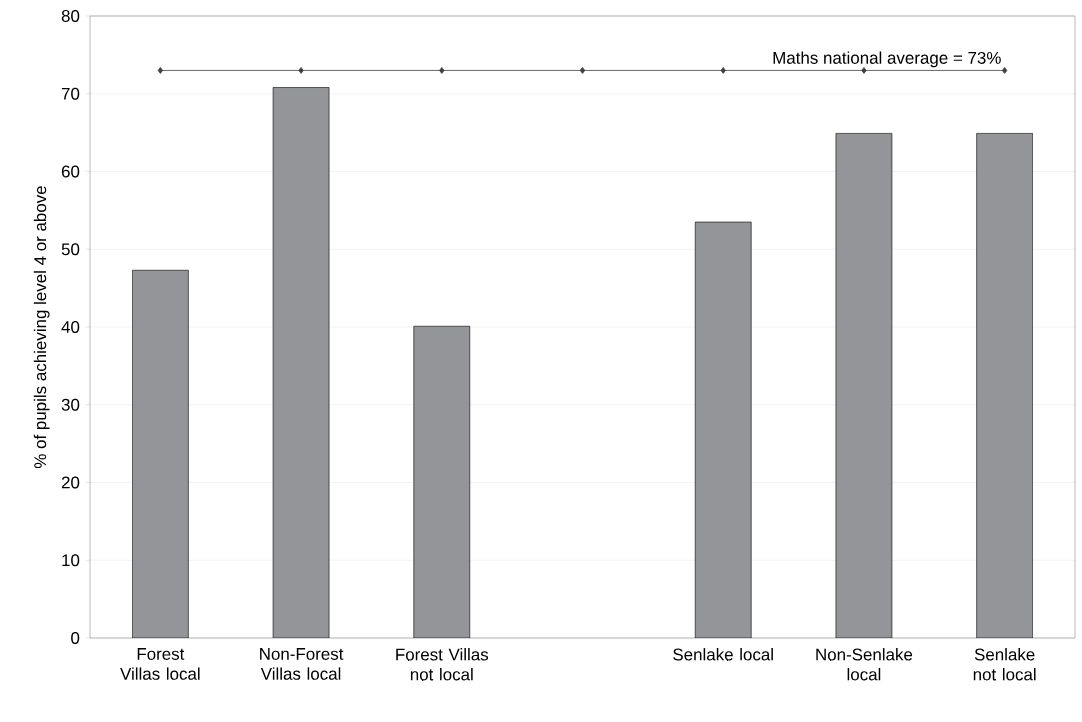 Image resolution: width=1082 pixels, height=722 pixels. I want to click on y-tick-label: 60, so click(70, 171).